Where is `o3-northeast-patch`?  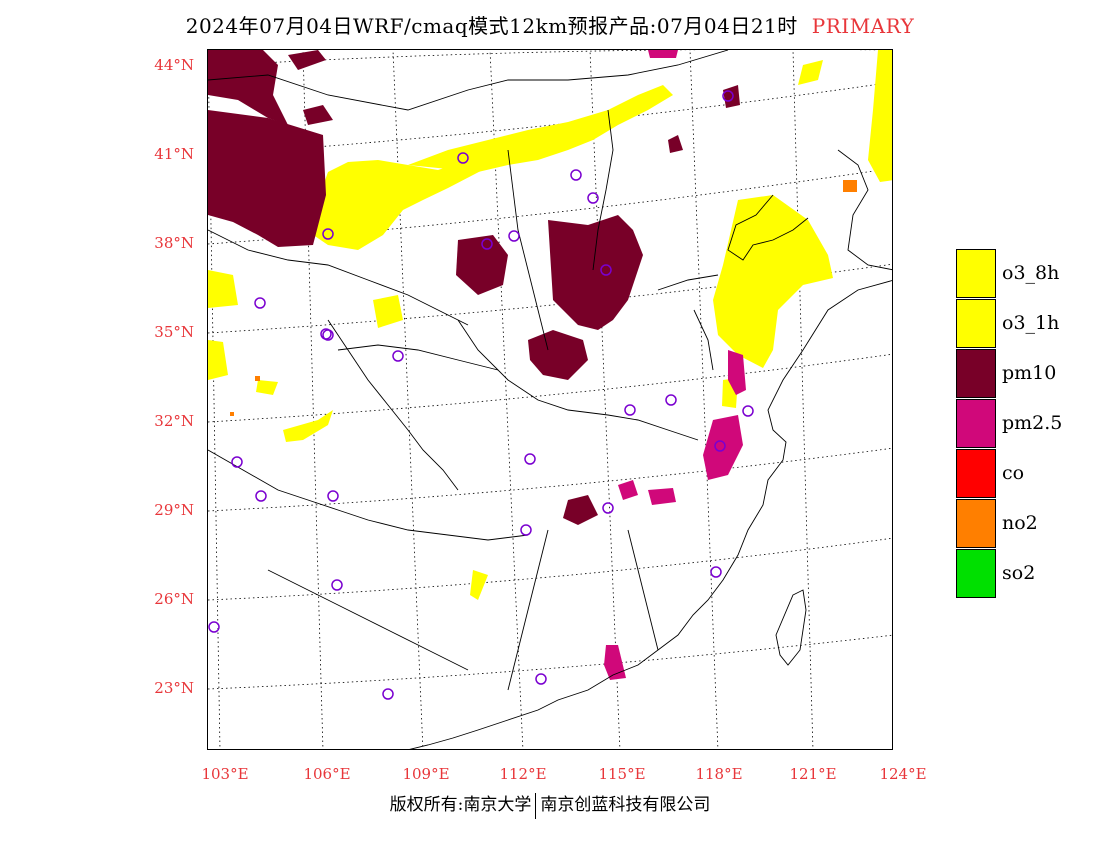
o3-northeast-patch is located at coordinates (810, 72).